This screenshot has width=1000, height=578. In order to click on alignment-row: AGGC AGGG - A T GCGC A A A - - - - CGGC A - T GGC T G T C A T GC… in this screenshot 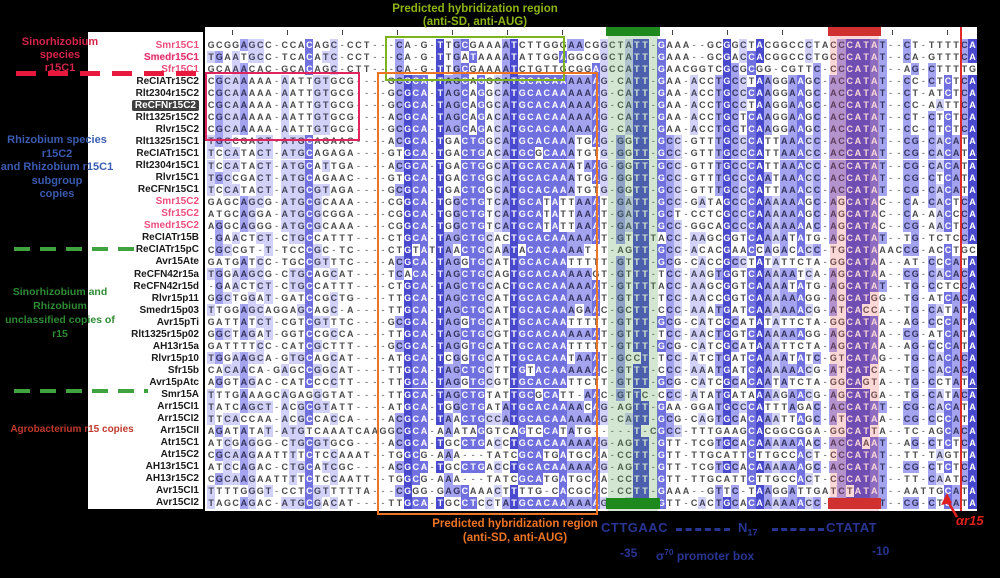, I will do `click(592, 225)`.